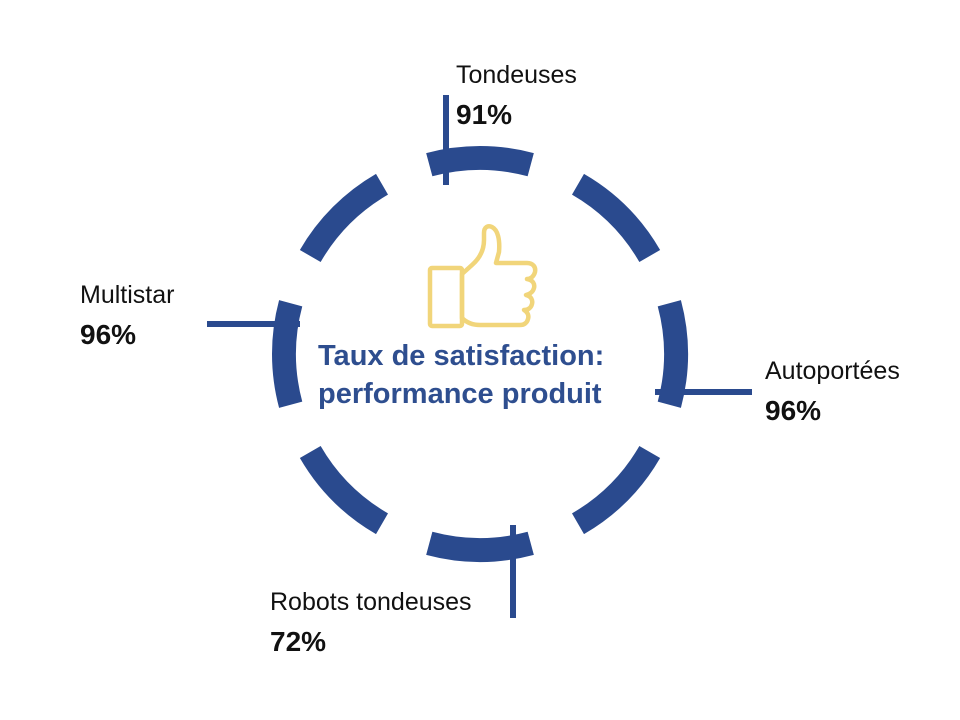  Describe the element at coordinates (371, 602) in the screenshot. I see `category-name: Robots tondeuses` at that location.